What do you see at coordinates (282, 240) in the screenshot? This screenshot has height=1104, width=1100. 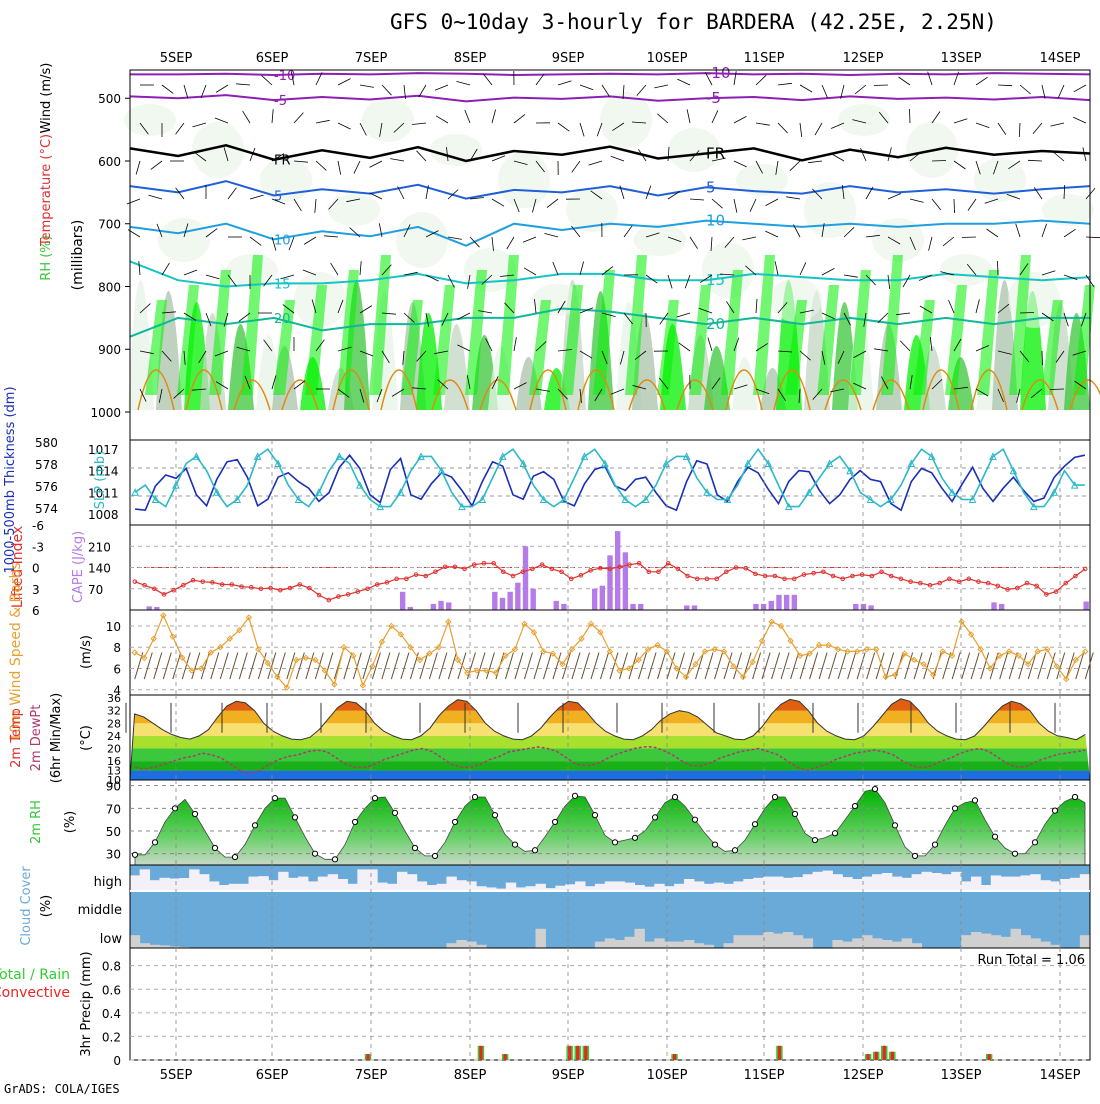 I see `temp-contour-label-4b: 10` at bounding box center [282, 240].